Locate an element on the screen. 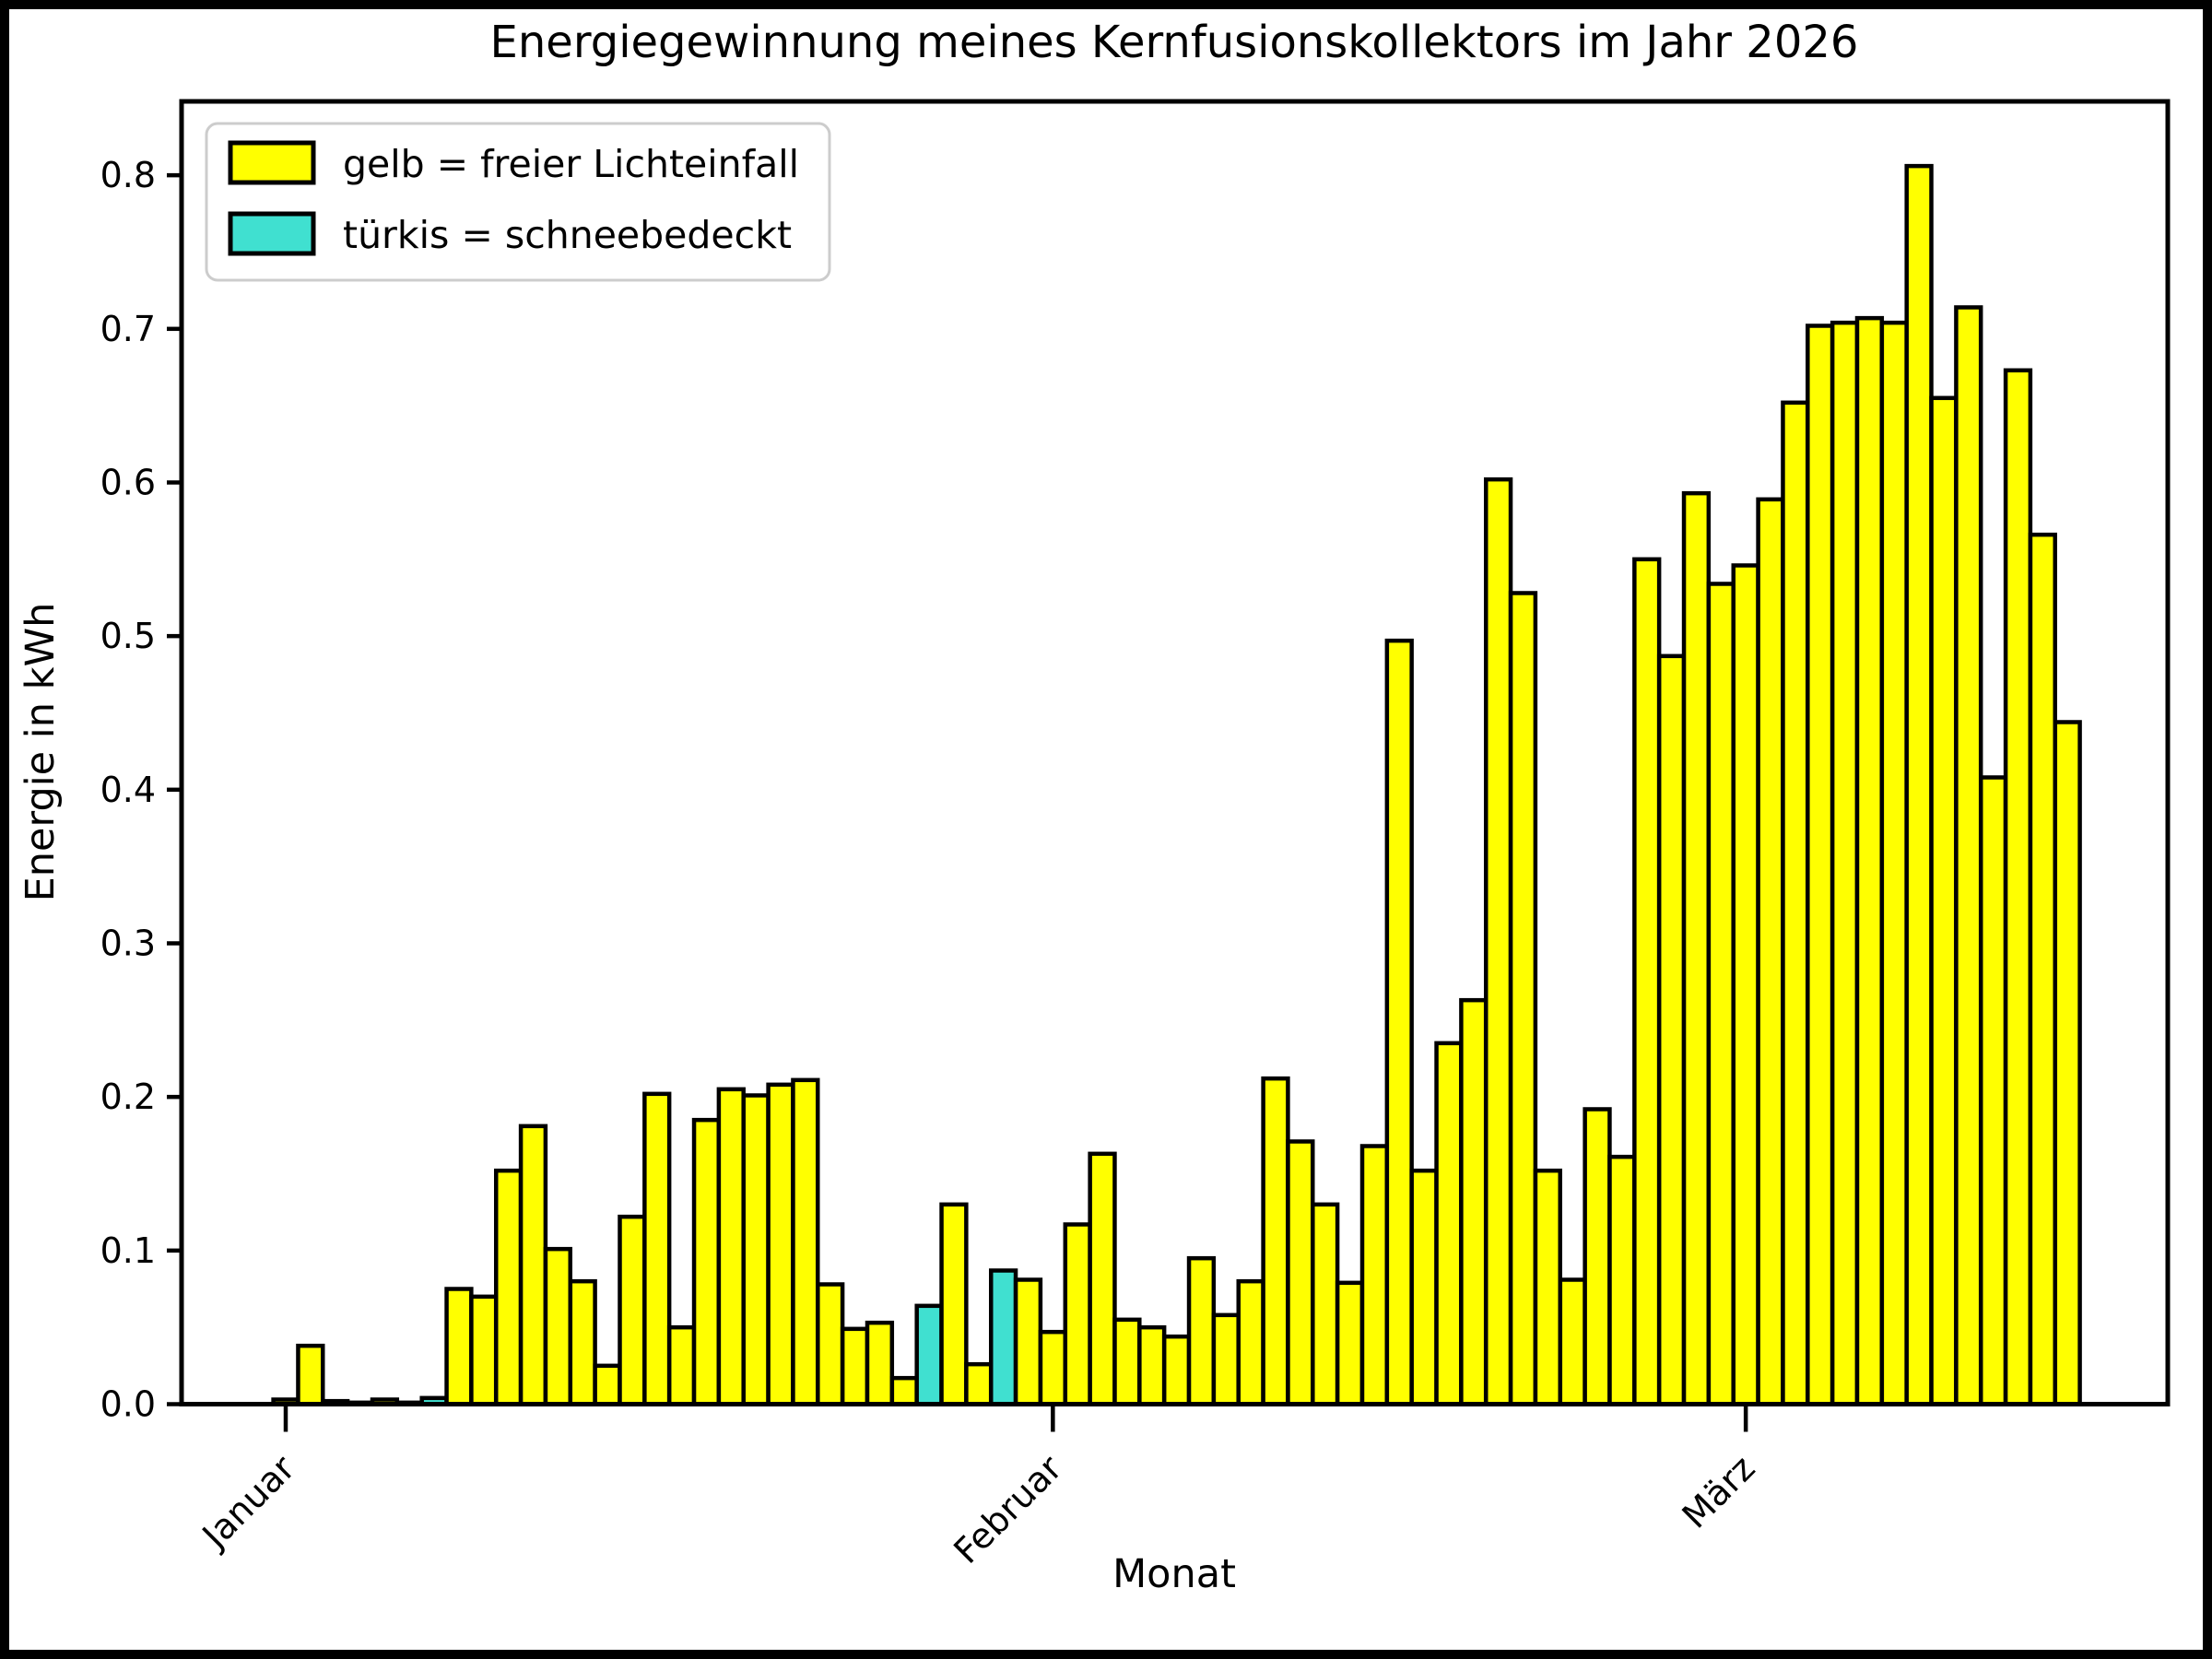 Image resolution: width=2212 pixels, height=1659 pixels. y-axis-label: Energie in kWh is located at coordinates (41, 752).